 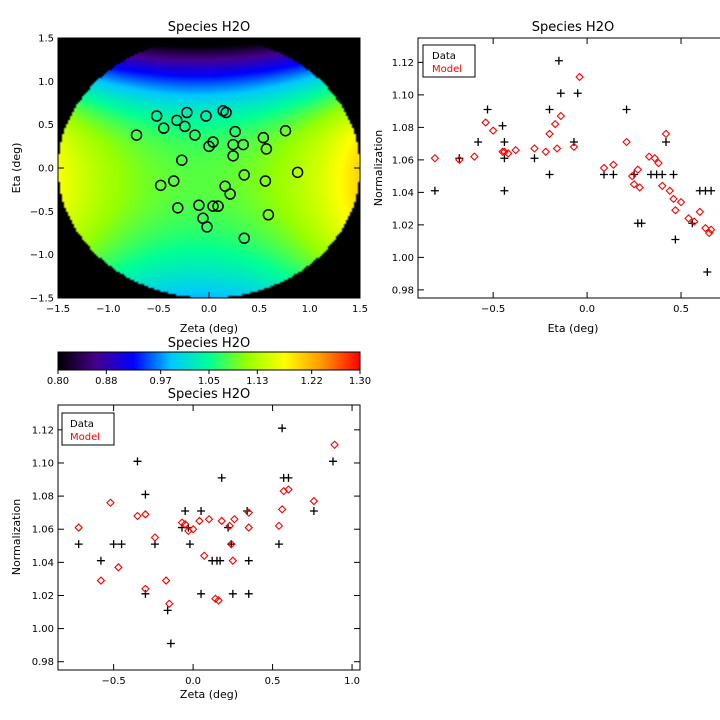 I want to click on colorbar-tick-label: 1.22, so click(x=312, y=381).